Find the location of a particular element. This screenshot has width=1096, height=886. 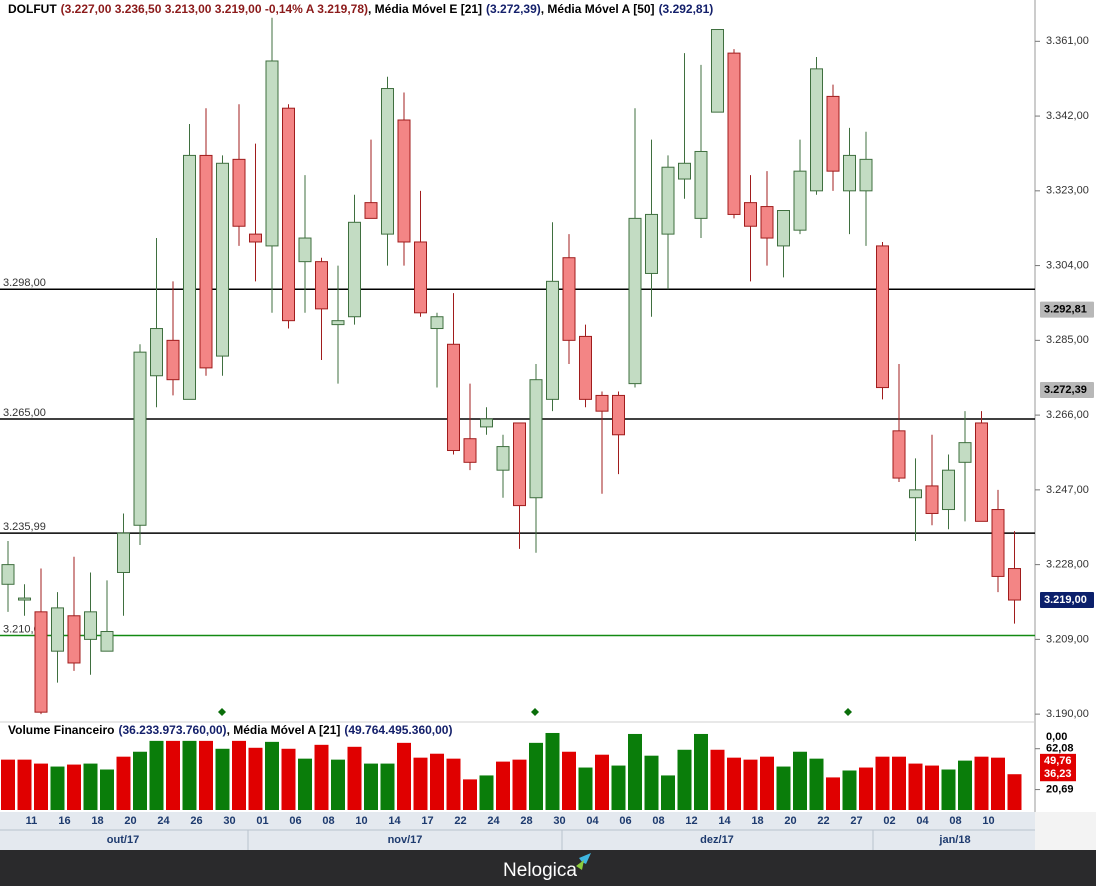

time-axis is located at coordinates (517, 831).